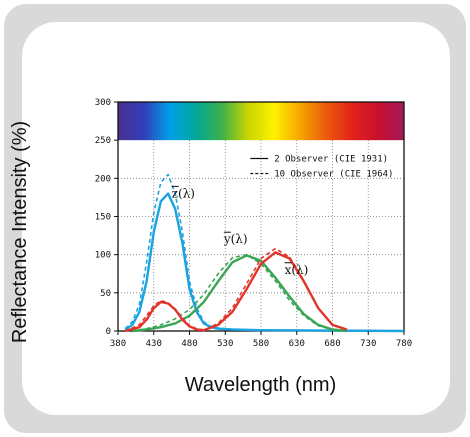 The height and width of the screenshot is (437, 470). What do you see at coordinates (105, 294) in the screenshot?
I see `y-tick-label: 50` at bounding box center [105, 294].